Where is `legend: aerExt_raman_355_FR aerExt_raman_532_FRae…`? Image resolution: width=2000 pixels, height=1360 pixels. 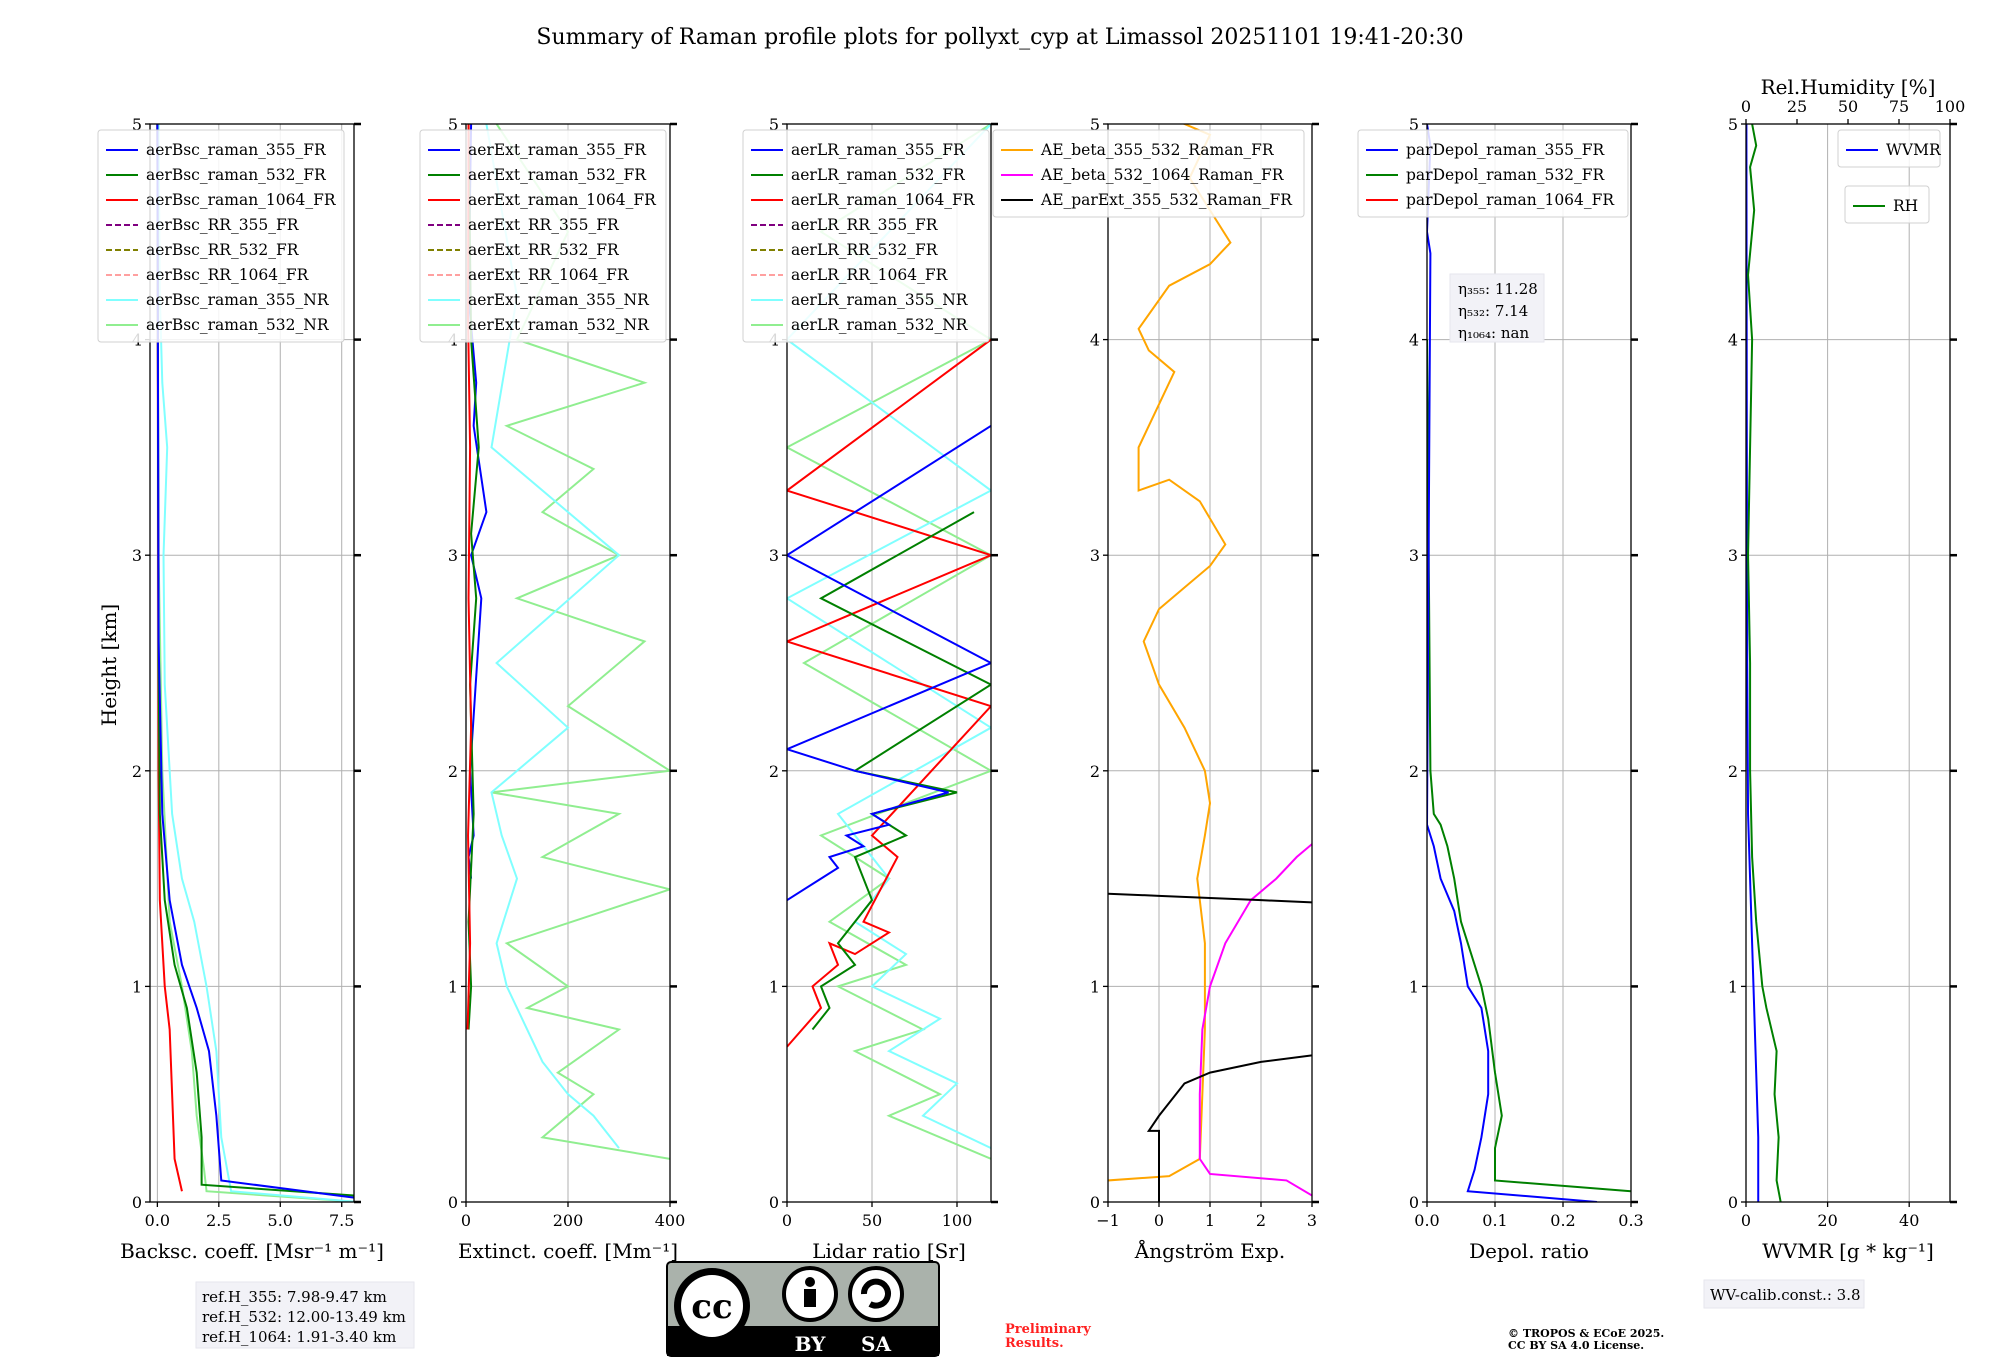 legend: aerExt_raman_355_FR aerExt_raman_532_FRae… is located at coordinates (543, 236).